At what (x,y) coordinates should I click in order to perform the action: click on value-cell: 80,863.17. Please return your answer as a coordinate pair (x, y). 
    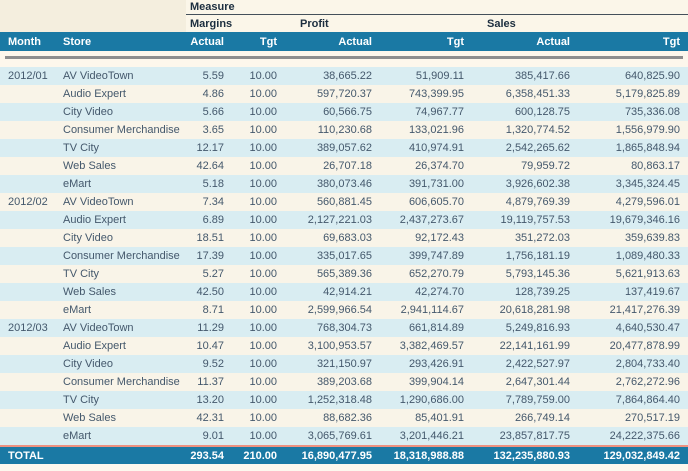
    Looking at the image, I should click on (655, 166).